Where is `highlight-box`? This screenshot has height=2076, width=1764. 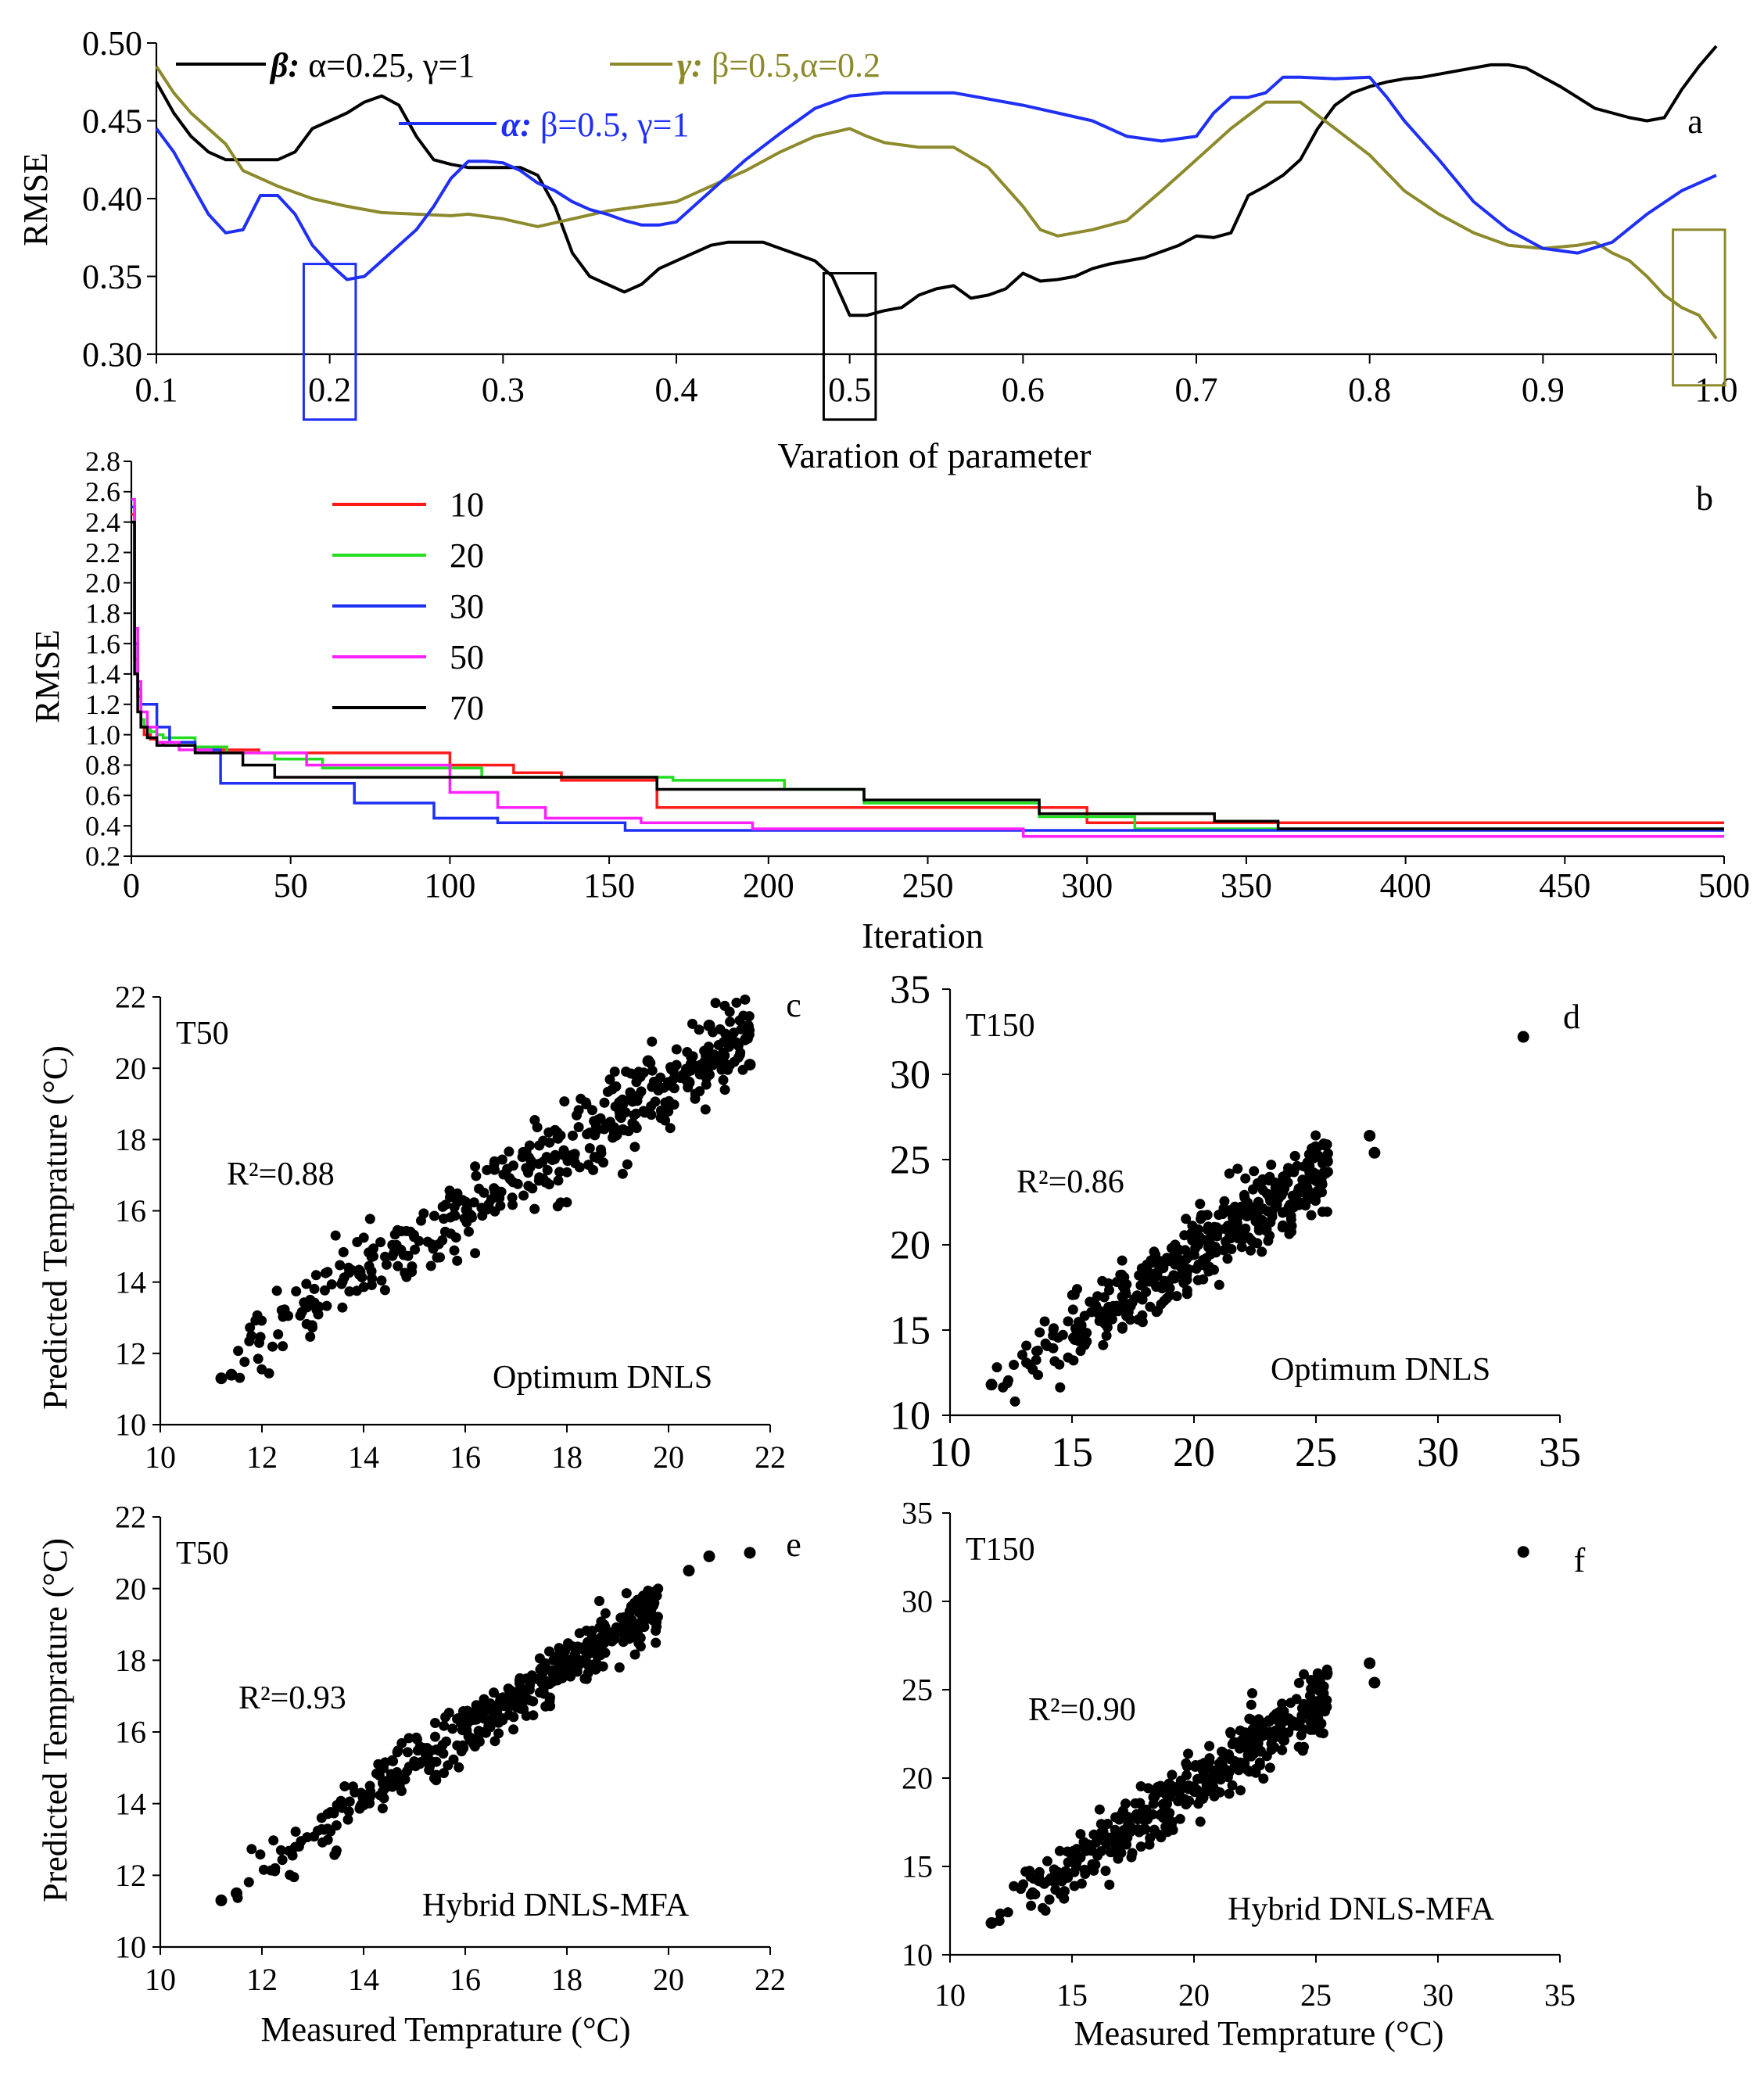 highlight-box is located at coordinates (329, 342).